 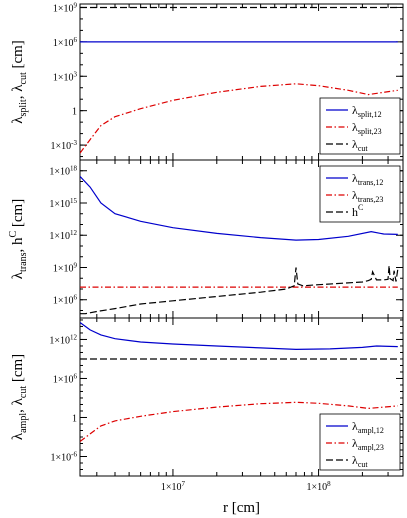 I want to click on y-axis-label: λtrans, hC [cm], so click(x=18, y=239).